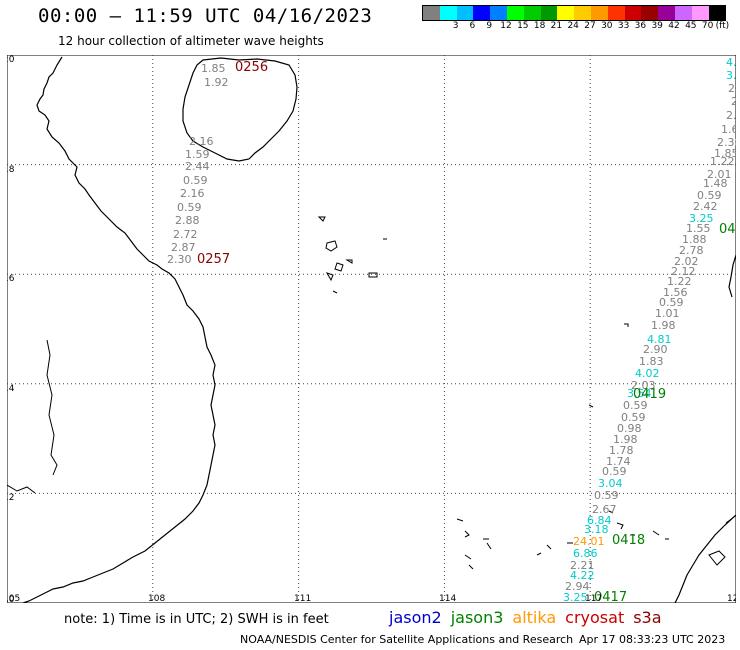  What do you see at coordinates (647, 373) in the screenshot?
I see `swh-value: 4.02` at bounding box center [647, 373].